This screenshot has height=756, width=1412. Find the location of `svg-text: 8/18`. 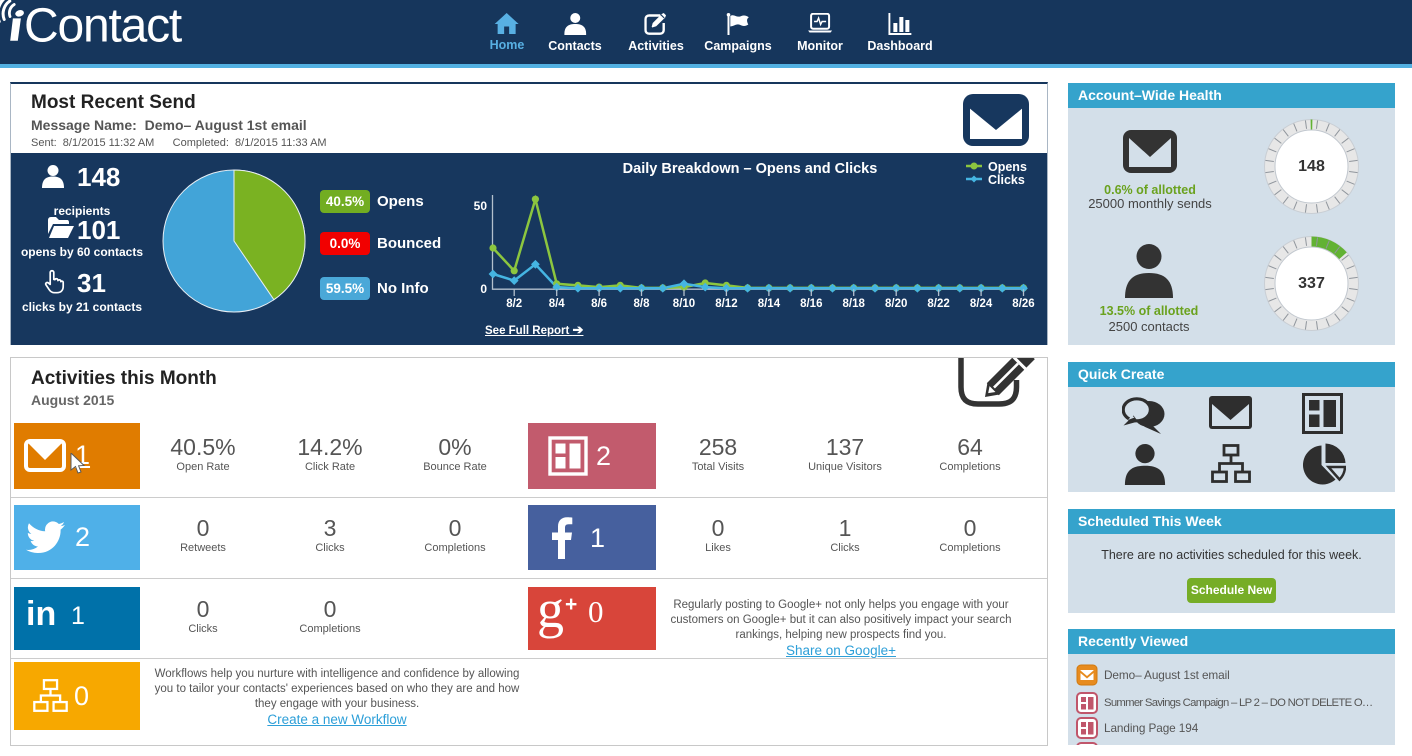

svg-text: 8/18 is located at coordinates (854, 304).